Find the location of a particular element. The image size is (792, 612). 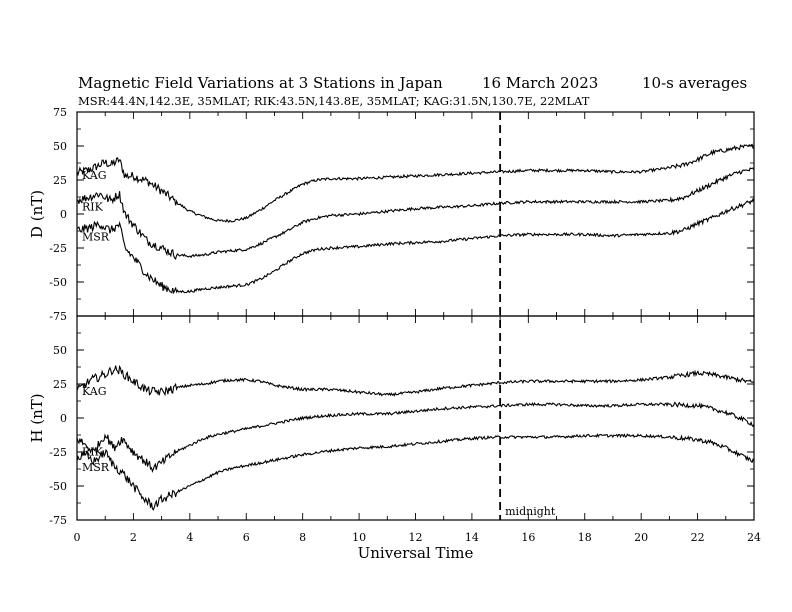

x-tick-label: 18 is located at coordinates (585, 537).